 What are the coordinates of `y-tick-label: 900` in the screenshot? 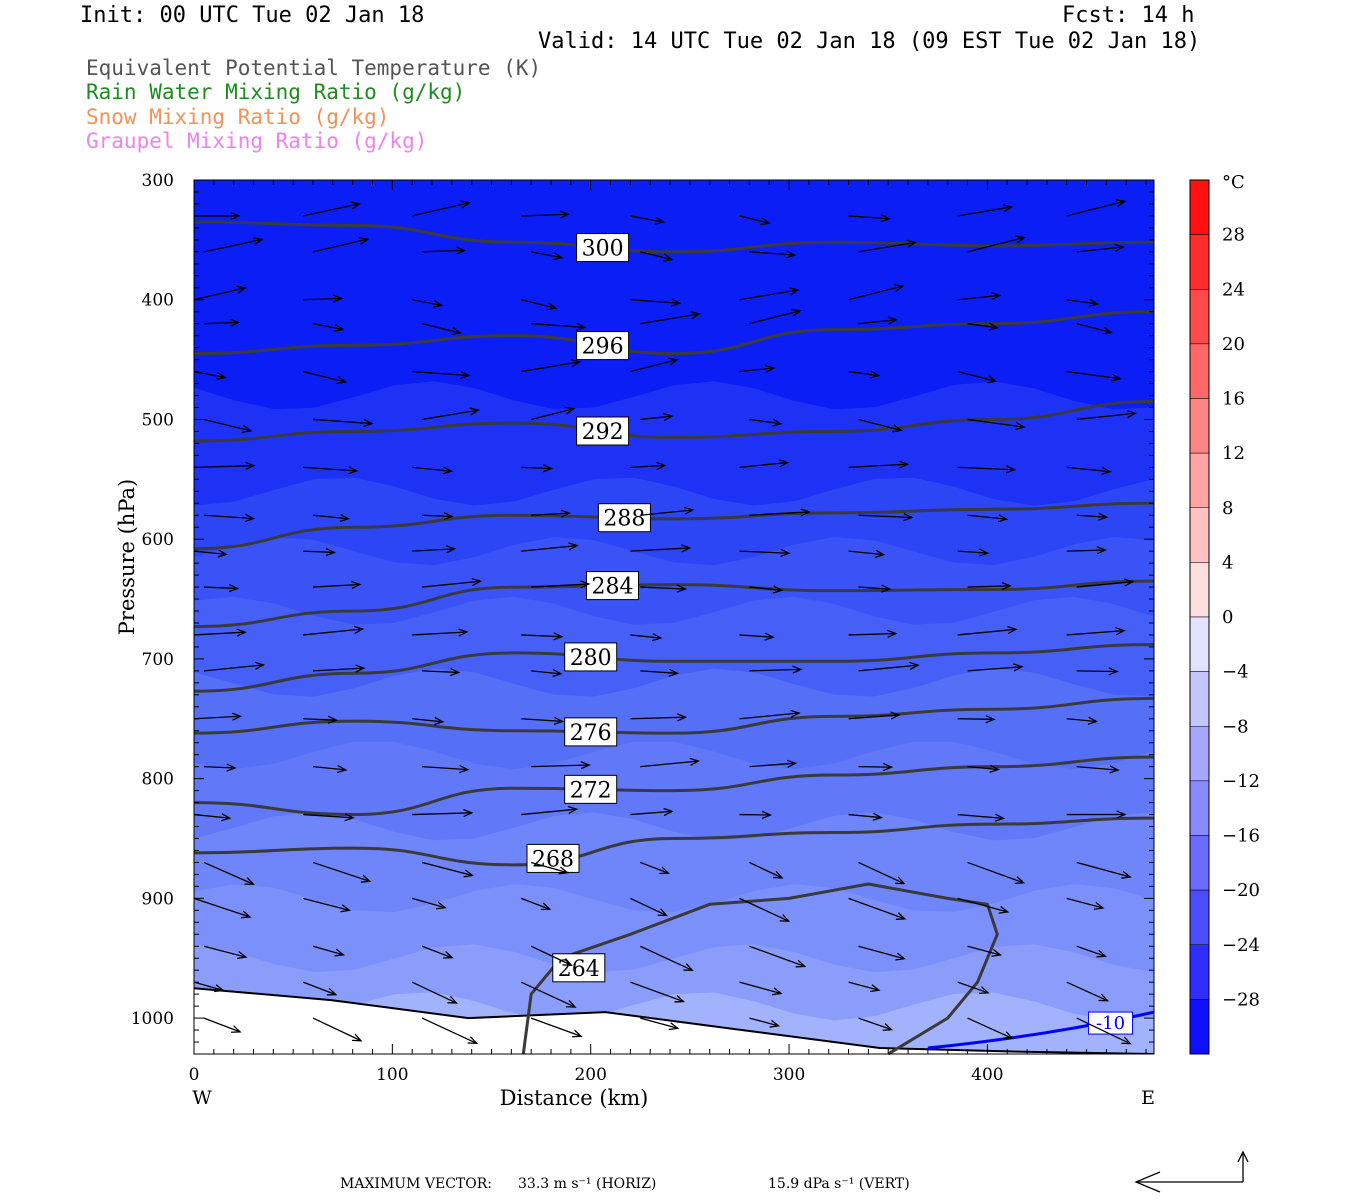 It's located at (158, 899).